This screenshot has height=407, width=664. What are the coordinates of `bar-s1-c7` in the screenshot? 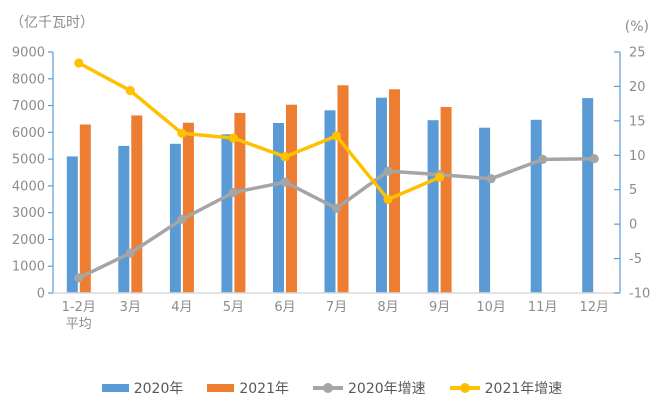 It's located at (446, 200).